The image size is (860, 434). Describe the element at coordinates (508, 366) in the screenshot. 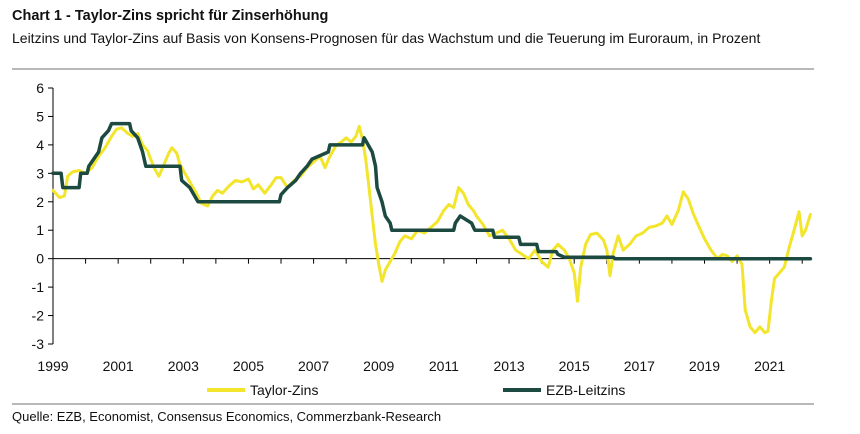

I see `x-tick-label: 2013` at that location.